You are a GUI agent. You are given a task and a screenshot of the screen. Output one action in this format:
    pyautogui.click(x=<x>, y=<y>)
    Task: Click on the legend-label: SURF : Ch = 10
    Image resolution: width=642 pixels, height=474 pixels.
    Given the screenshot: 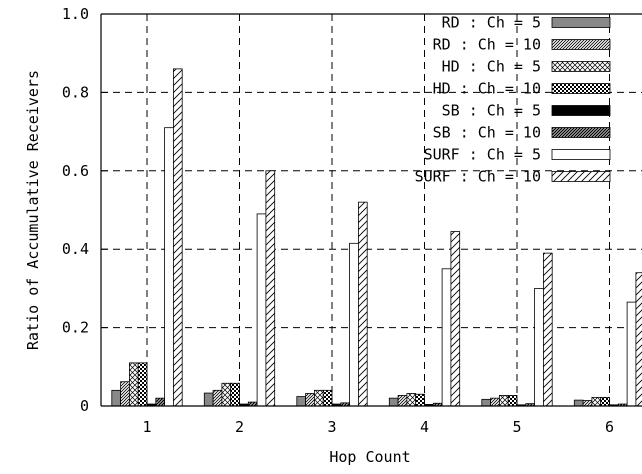 What is the action you would take?
    pyautogui.click(x=478, y=177)
    